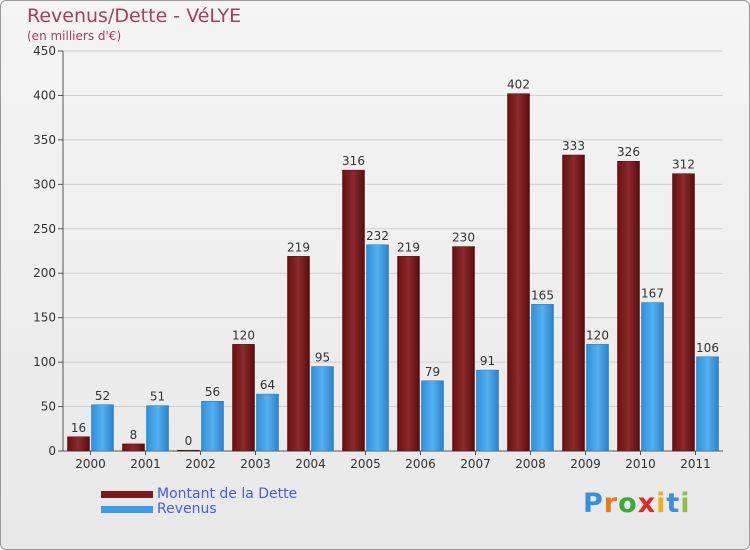 Image resolution: width=750 pixels, height=550 pixels. Describe the element at coordinates (640, 464) in the screenshot. I see `x-tick-label: 2010` at that location.